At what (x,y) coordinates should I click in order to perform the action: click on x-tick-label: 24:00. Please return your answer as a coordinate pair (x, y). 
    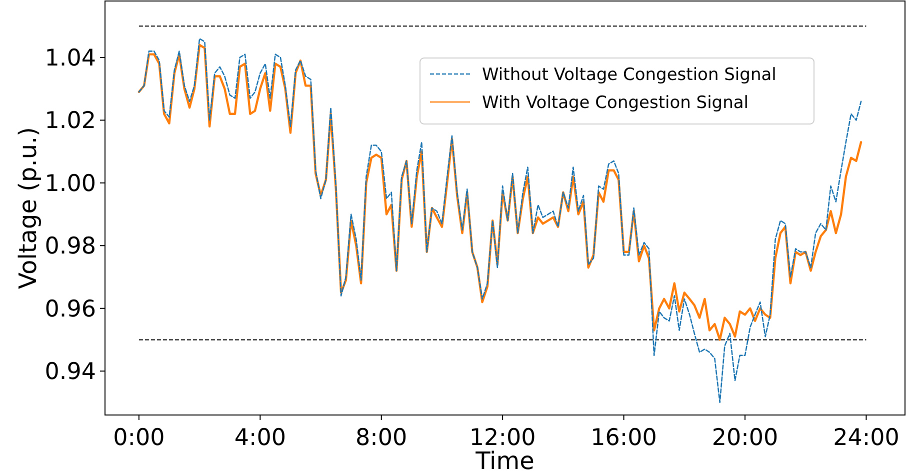
    Looking at the image, I should click on (866, 438).